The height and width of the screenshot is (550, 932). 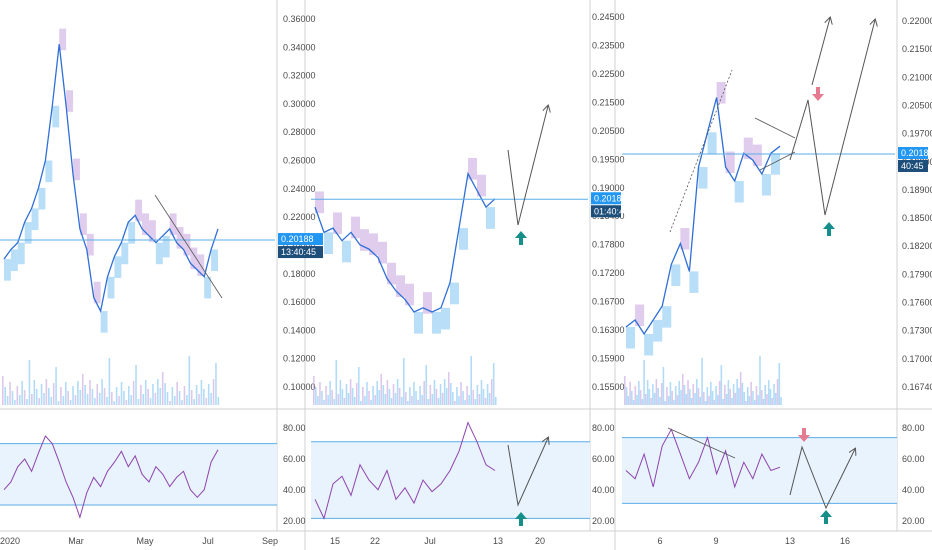 What do you see at coordinates (917, 21) in the screenshot?
I see `price-tick-label: 0.22000` at bounding box center [917, 21].